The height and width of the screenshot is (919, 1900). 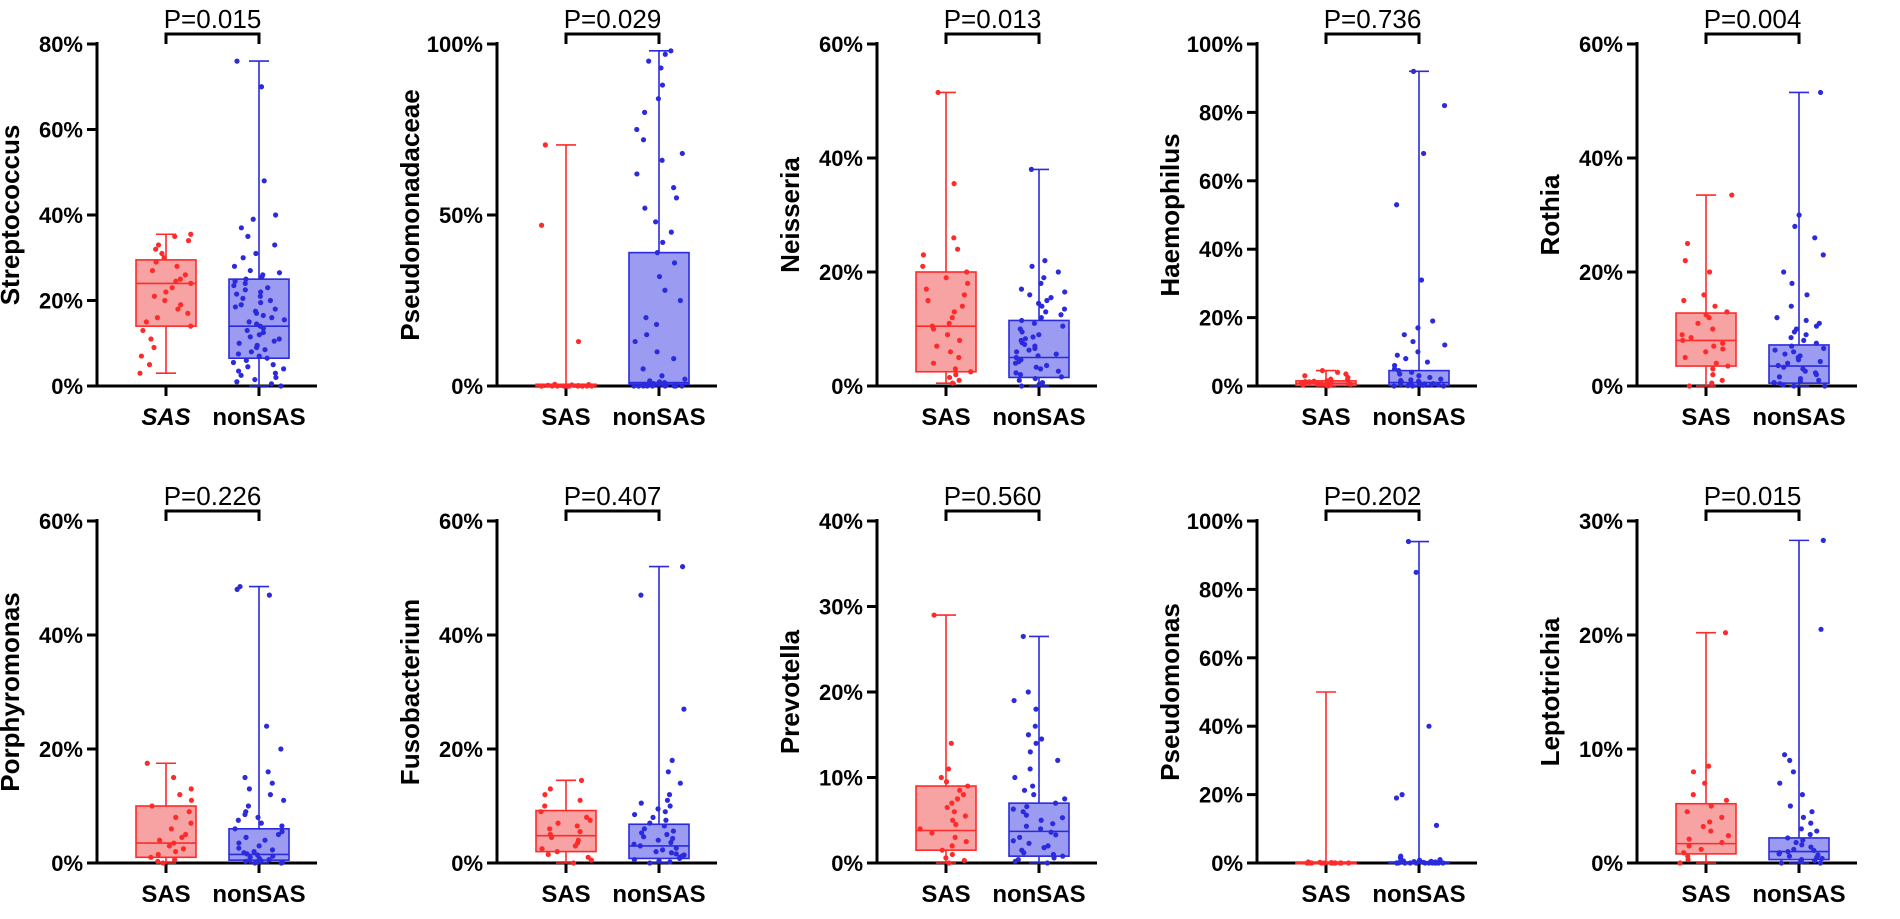 I want to click on y-tick-label: 40%, so click(x=61, y=215).